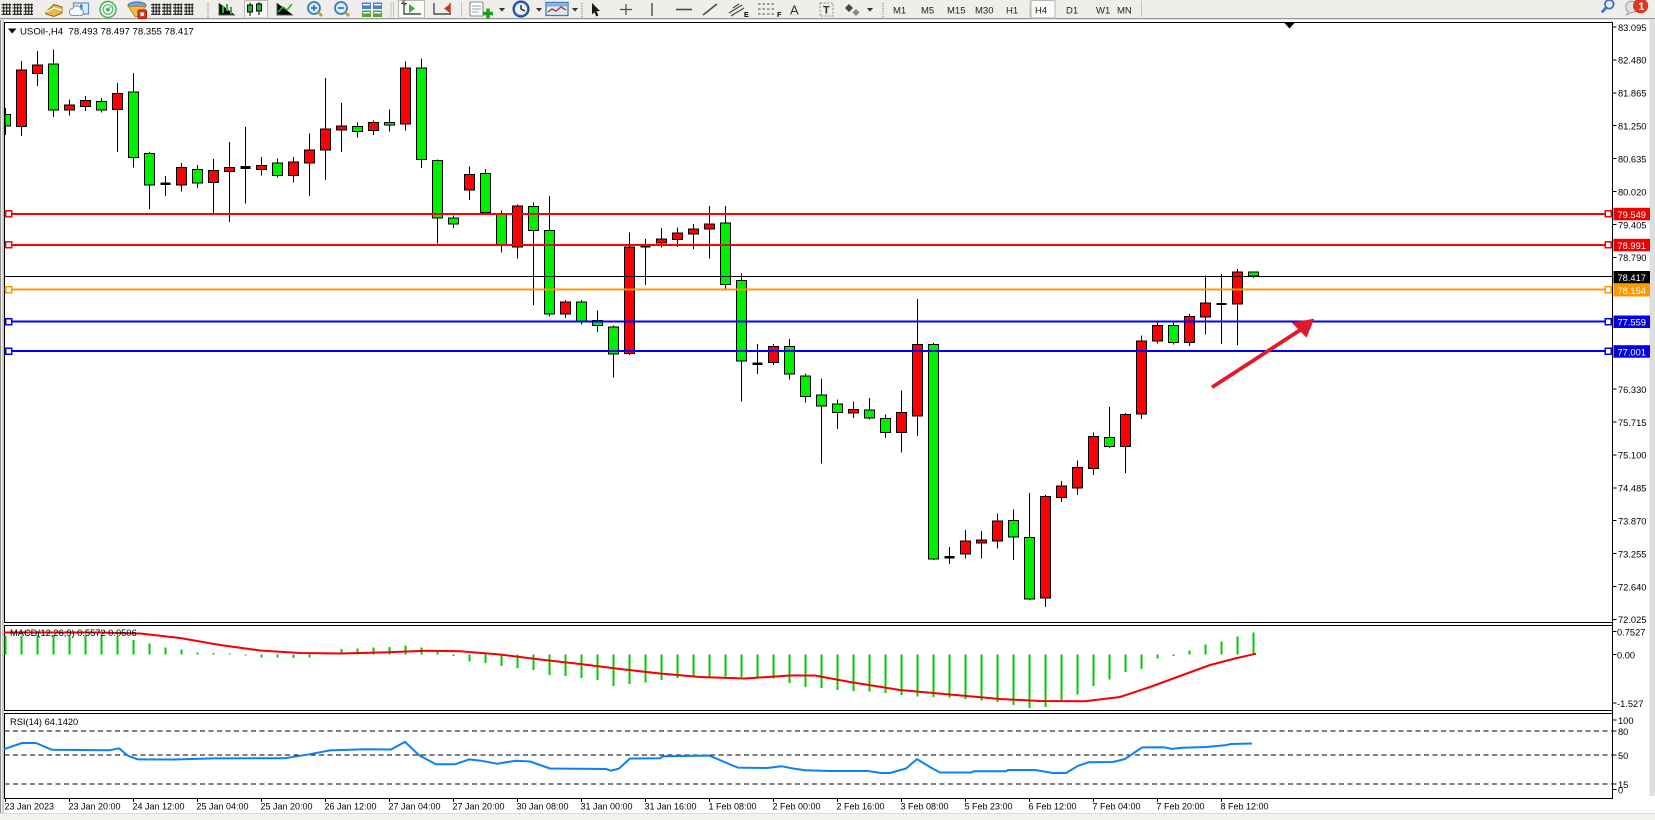  What do you see at coordinates (733, 807) in the screenshot?
I see `svg-text: 1 Feb 08:00` at bounding box center [733, 807].